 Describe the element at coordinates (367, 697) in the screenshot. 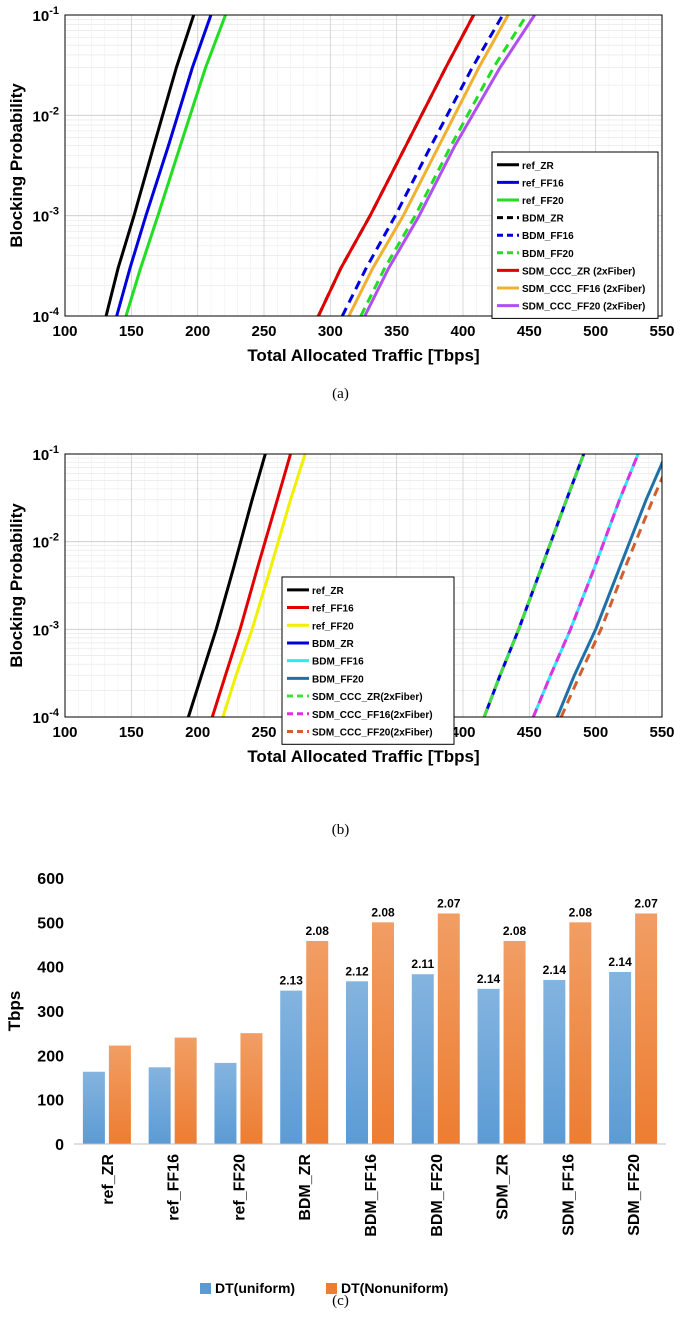

I see `chart-b-legend-label-6: SDM_CCC_ZR(2xFiber)` at that location.